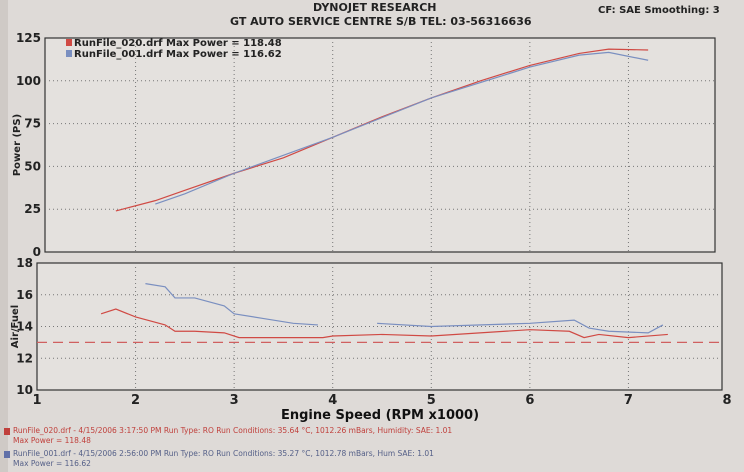 Image resolution: width=744 pixels, height=472 pixels. Describe the element at coordinates (178, 54) in the screenshot. I see `legend-entry: RunFile_001.drf Max Power = 116.62` at that location.